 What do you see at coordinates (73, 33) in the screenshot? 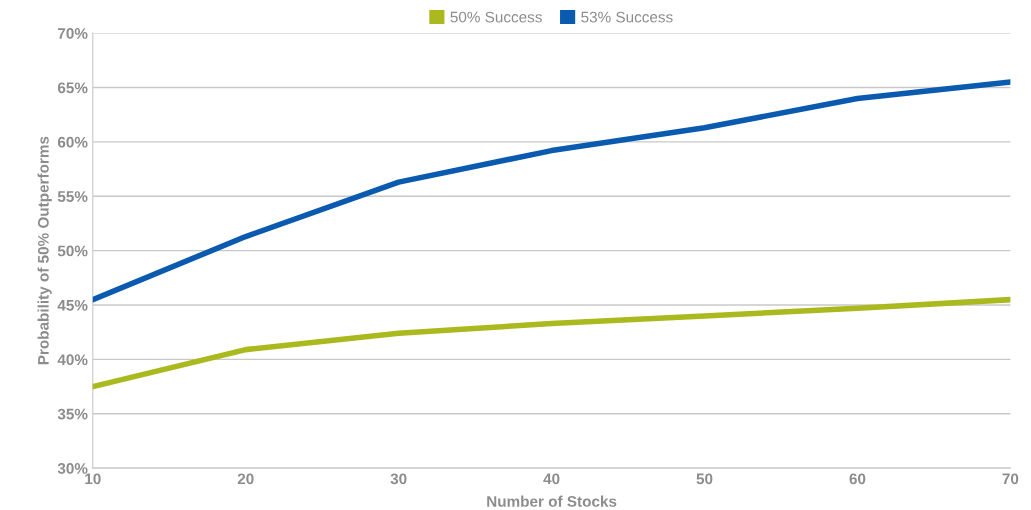
I see `y-tick-label: 70%` at bounding box center [73, 33].